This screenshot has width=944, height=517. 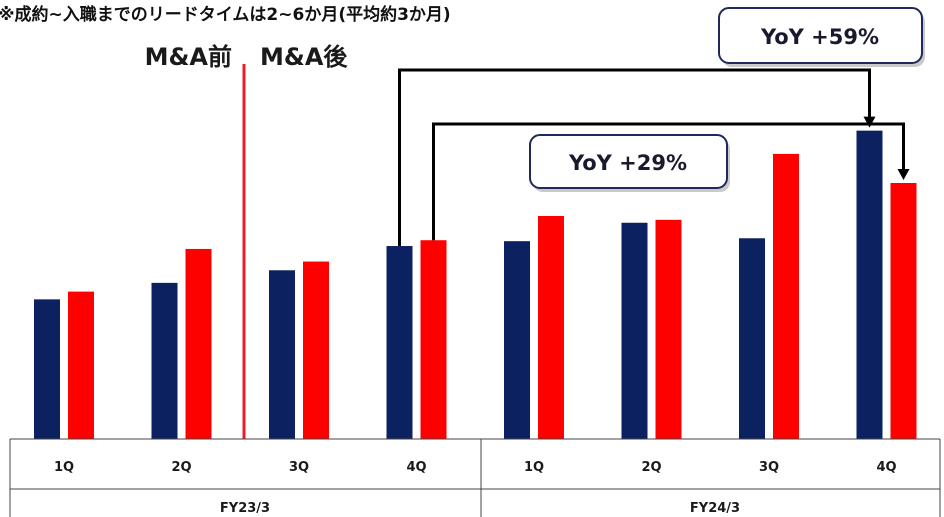 What do you see at coordinates (188, 57) in the screenshot?
I see `era-label-before: M&A前` at bounding box center [188, 57].